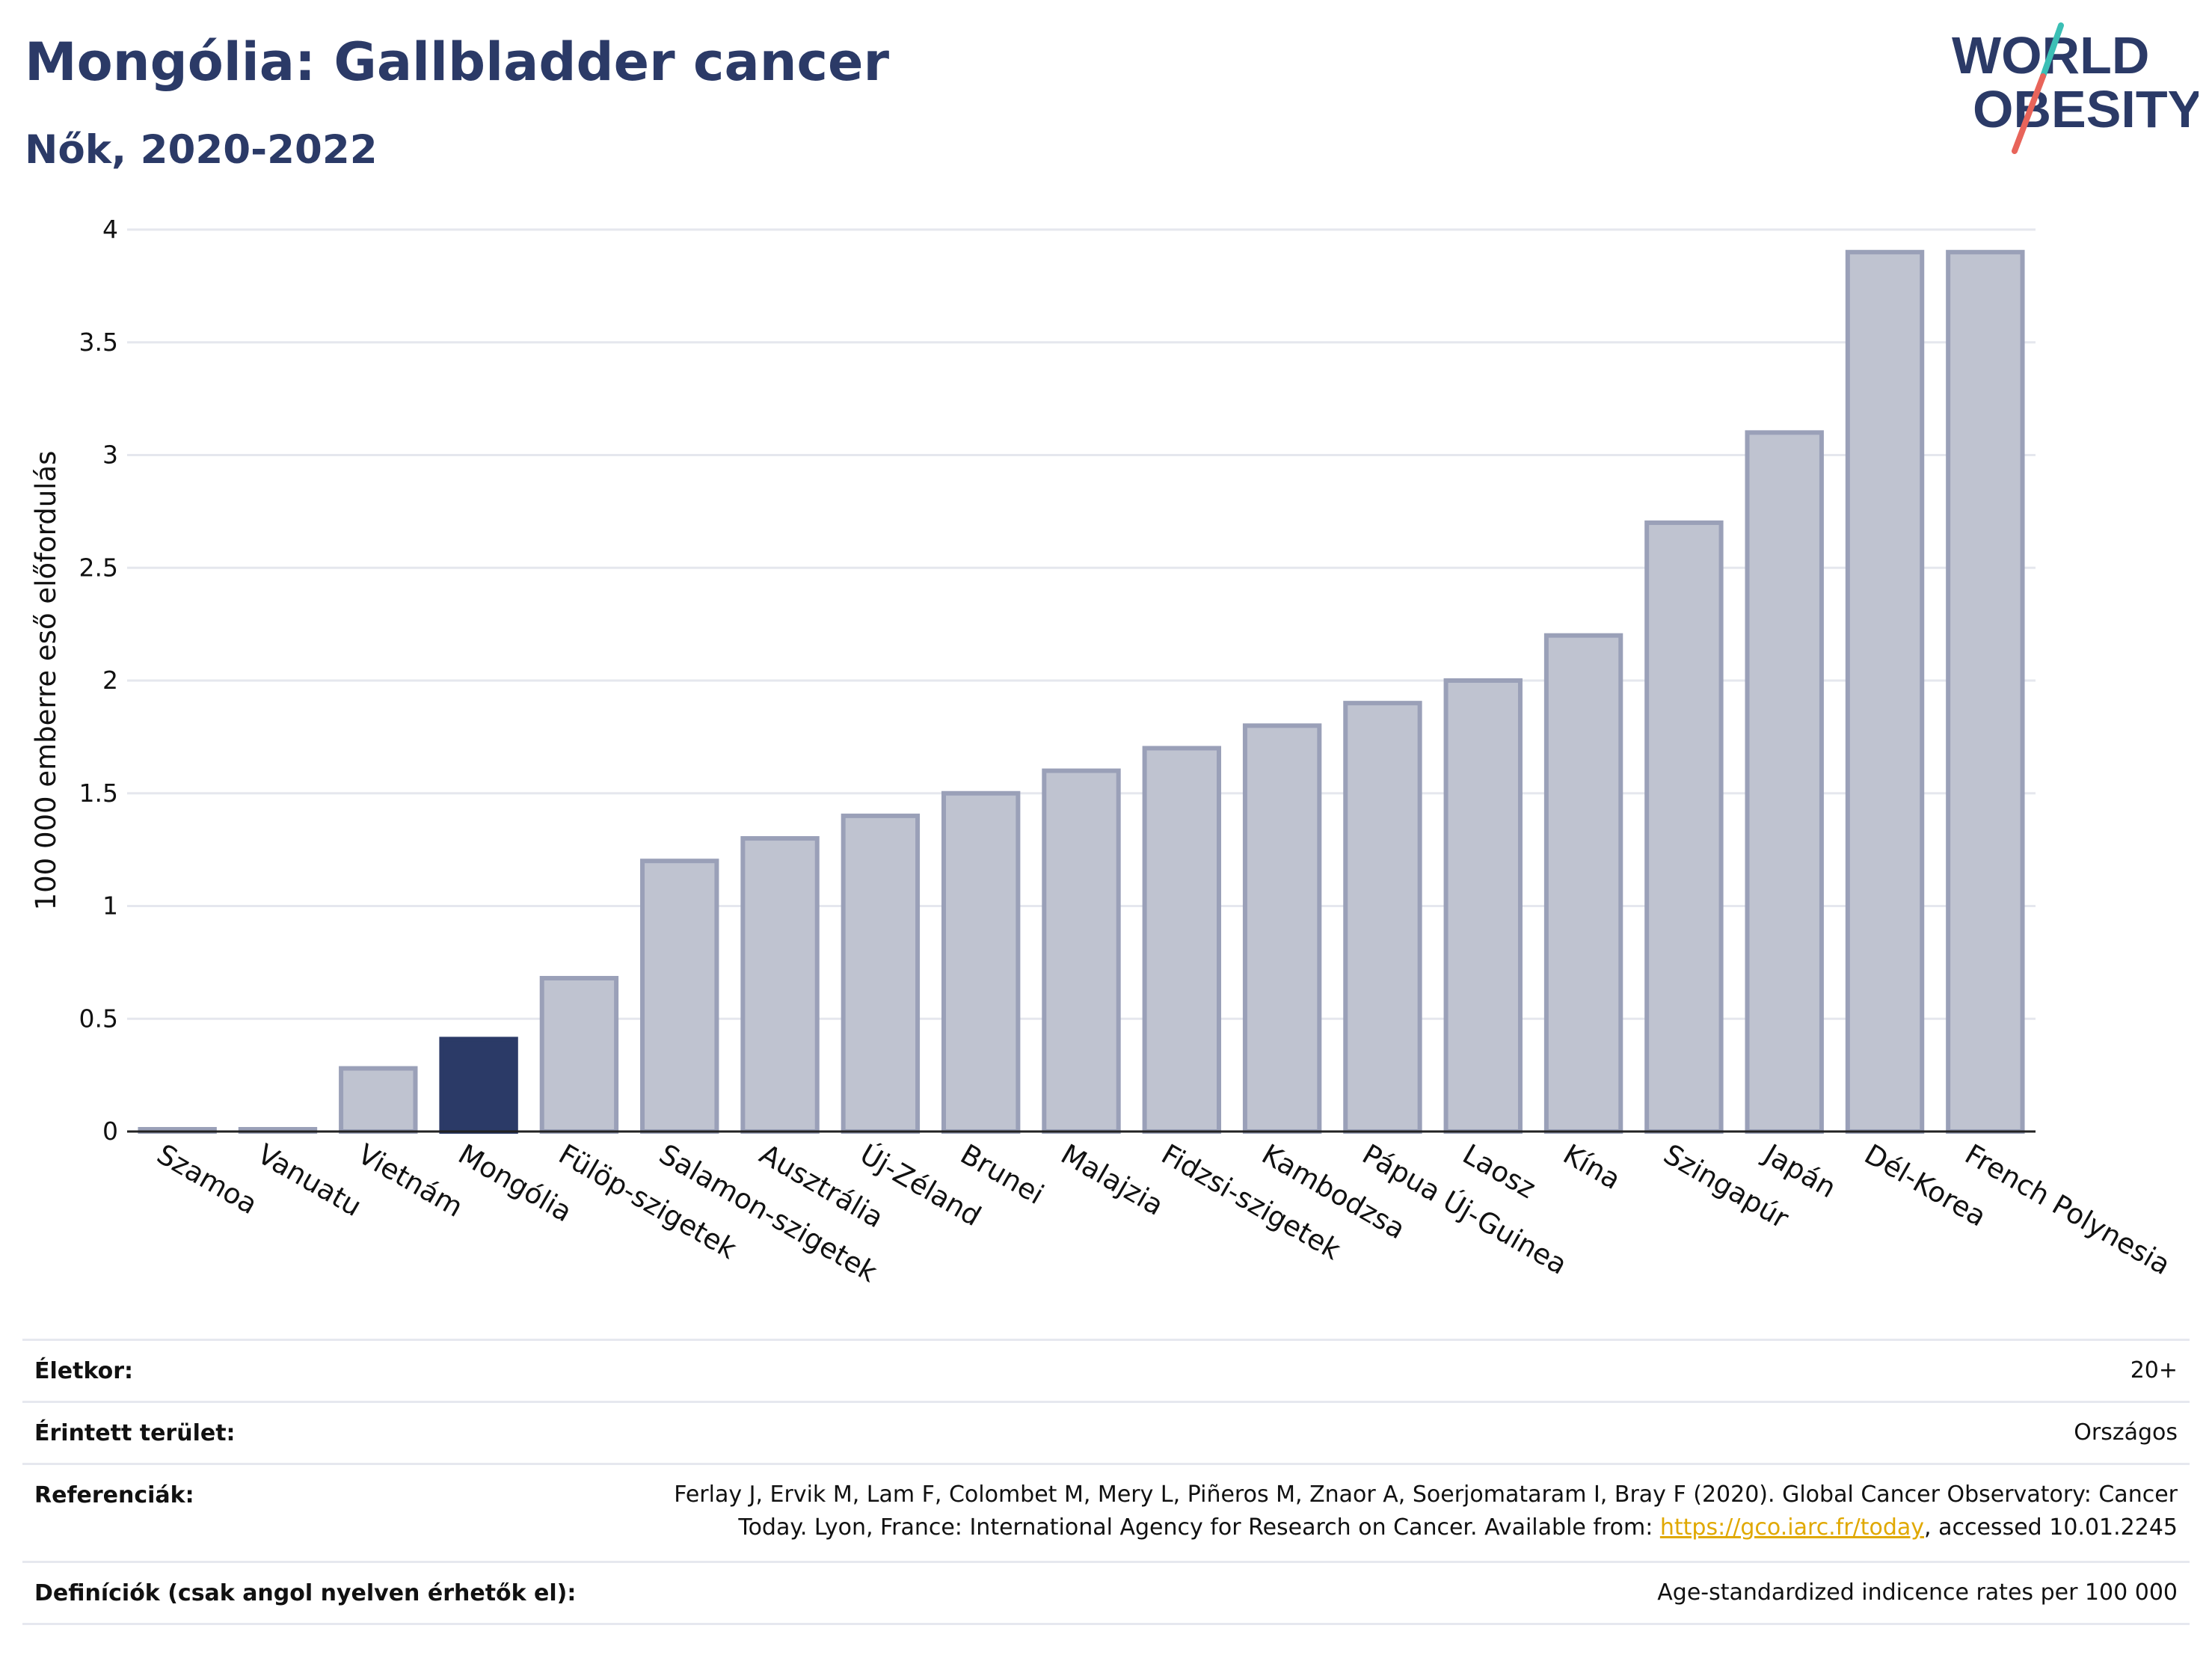 The height and width of the screenshot is (1655, 2212). Describe the element at coordinates (110, 1131) in the screenshot. I see `y-tick-label: 0` at that location.